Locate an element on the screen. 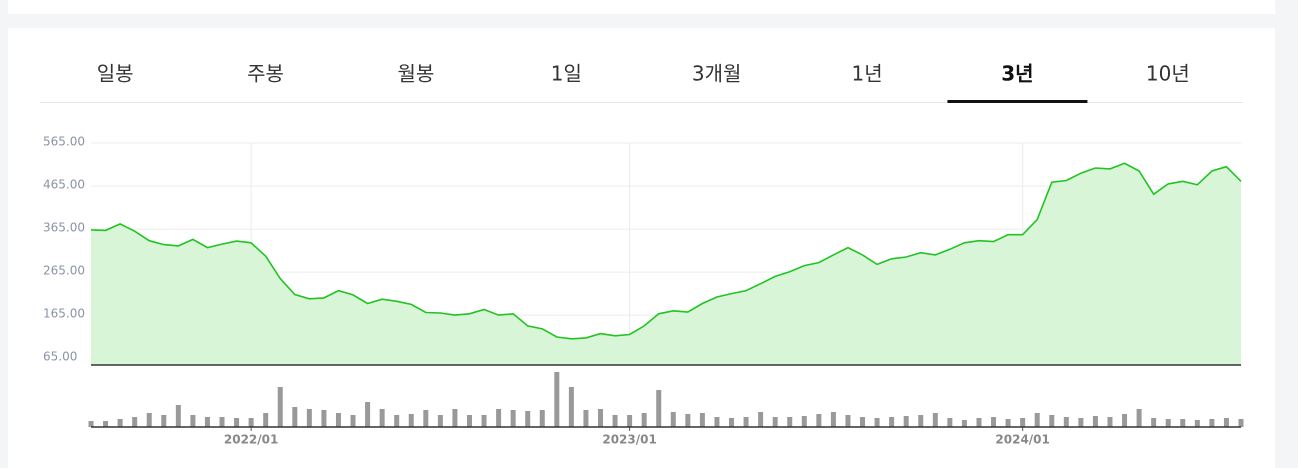 The image size is (1298, 468). tab: 월봉 is located at coordinates (416, 74).